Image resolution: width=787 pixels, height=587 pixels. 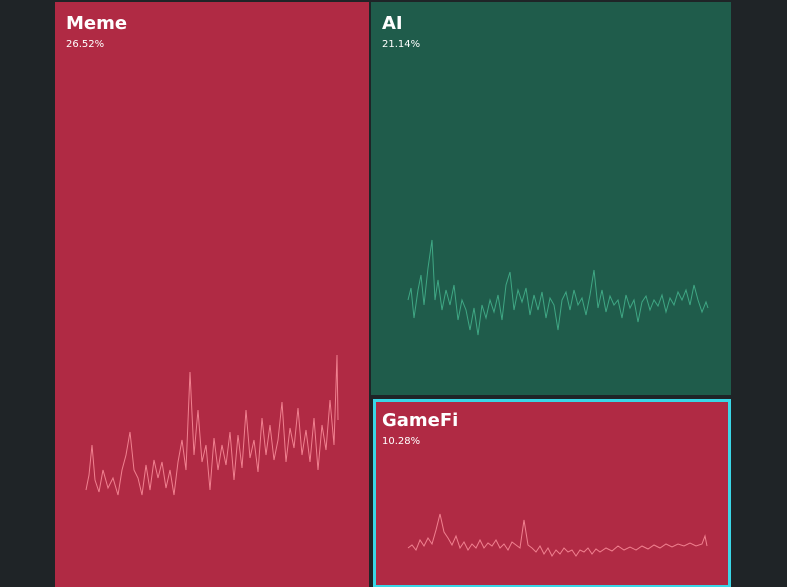 What do you see at coordinates (85, 44) in the screenshot?
I see `tile-change: 26.52%` at bounding box center [85, 44].